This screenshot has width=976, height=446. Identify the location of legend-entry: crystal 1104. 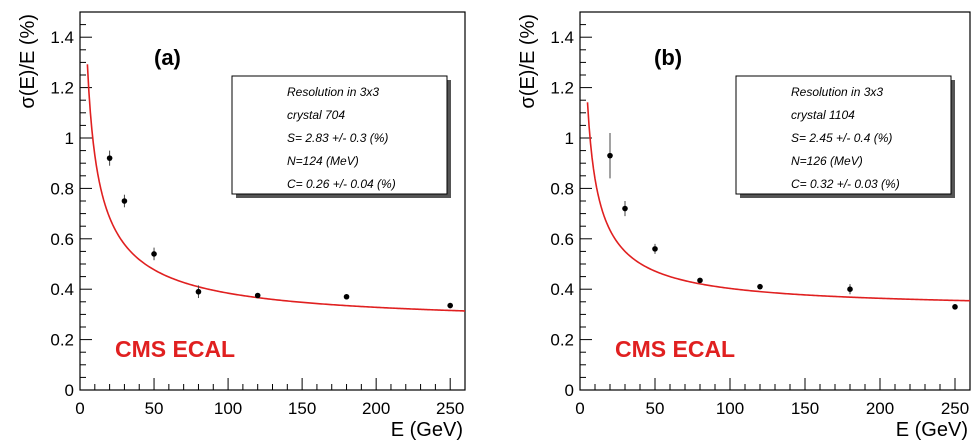
(823, 115).